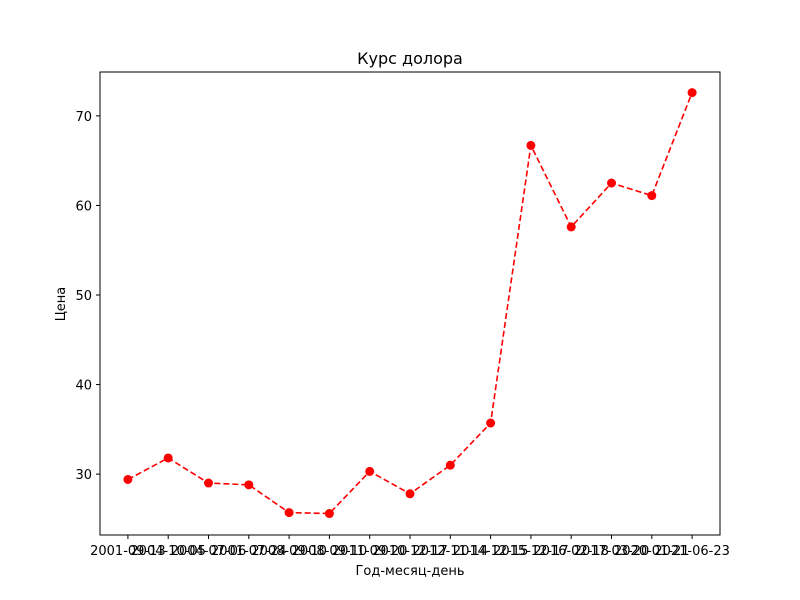 Image resolution: width=800 pixels, height=600 pixels. What do you see at coordinates (531, 551) in the screenshot?
I see `x-tick-label: 2015-12-17` at bounding box center [531, 551].